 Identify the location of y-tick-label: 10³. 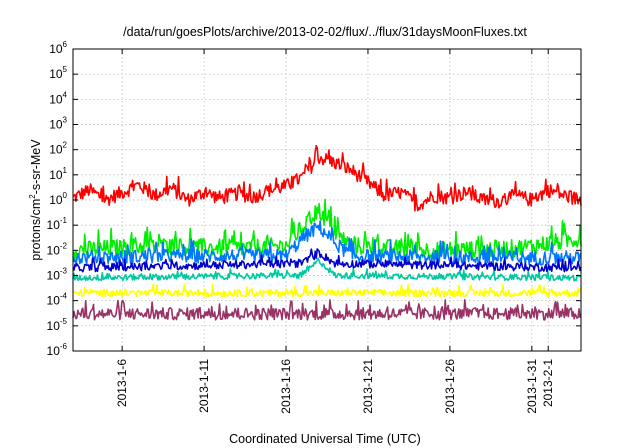
(58, 124).